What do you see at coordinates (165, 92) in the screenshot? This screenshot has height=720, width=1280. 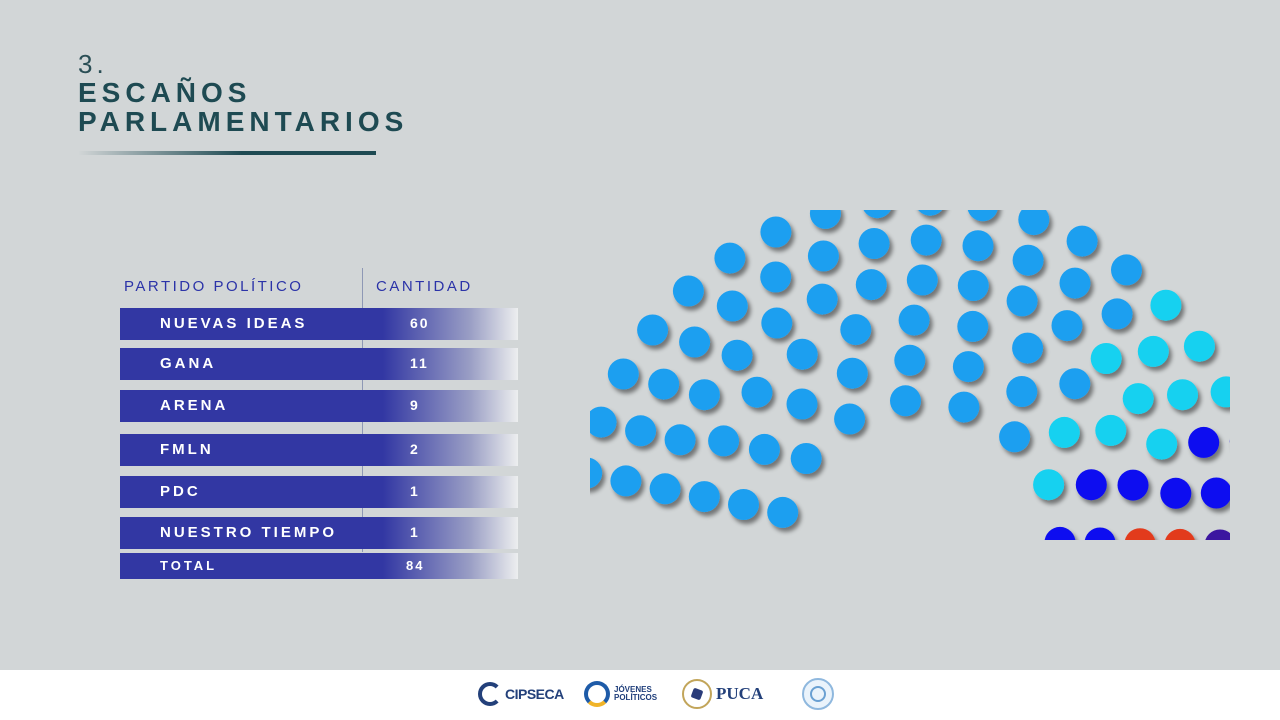 I see `title-line-1: ESCAÑOS` at bounding box center [165, 92].